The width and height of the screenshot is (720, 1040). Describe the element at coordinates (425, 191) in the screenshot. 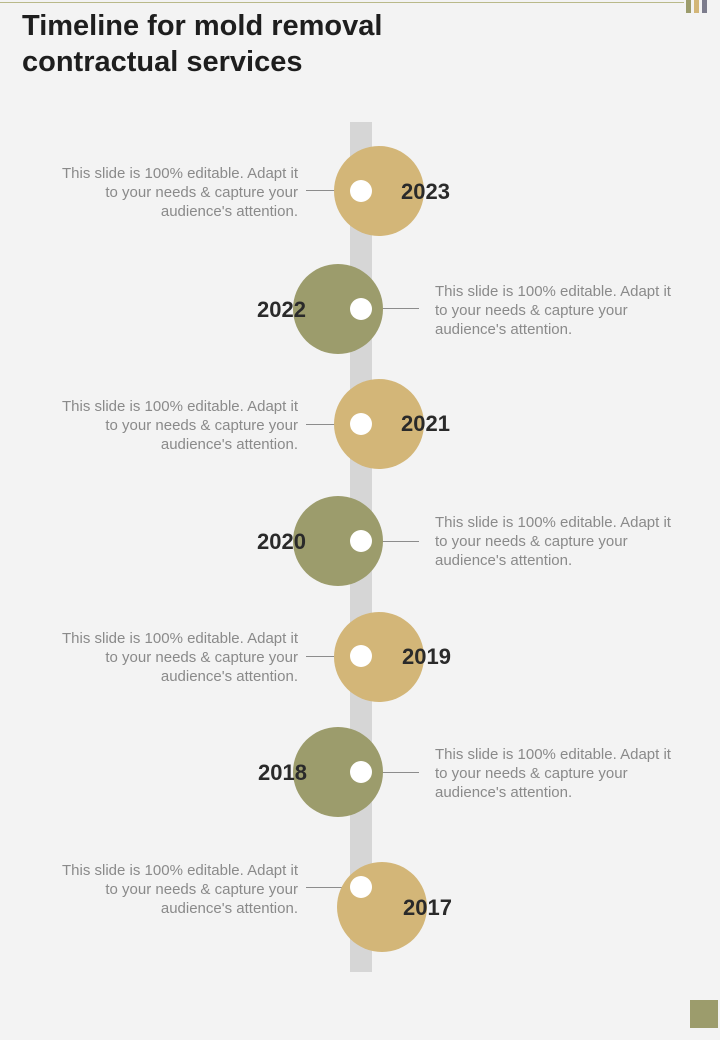

I see `milestone-year: 2023` at that location.